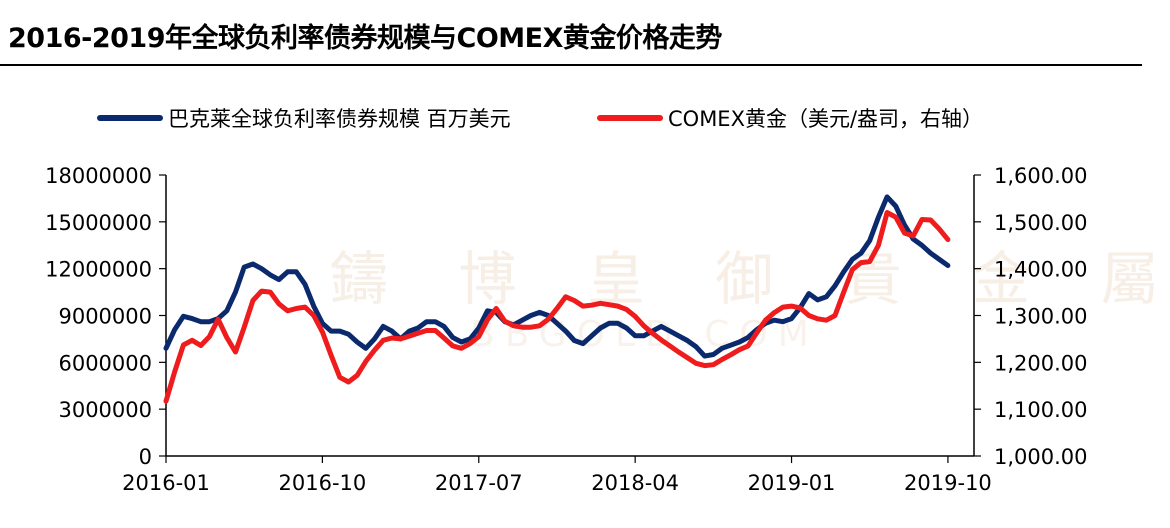 The height and width of the screenshot is (528, 1170). What do you see at coordinates (1041, 317) in the screenshot?
I see `right-tick-label: 1,300.00` at bounding box center [1041, 317].